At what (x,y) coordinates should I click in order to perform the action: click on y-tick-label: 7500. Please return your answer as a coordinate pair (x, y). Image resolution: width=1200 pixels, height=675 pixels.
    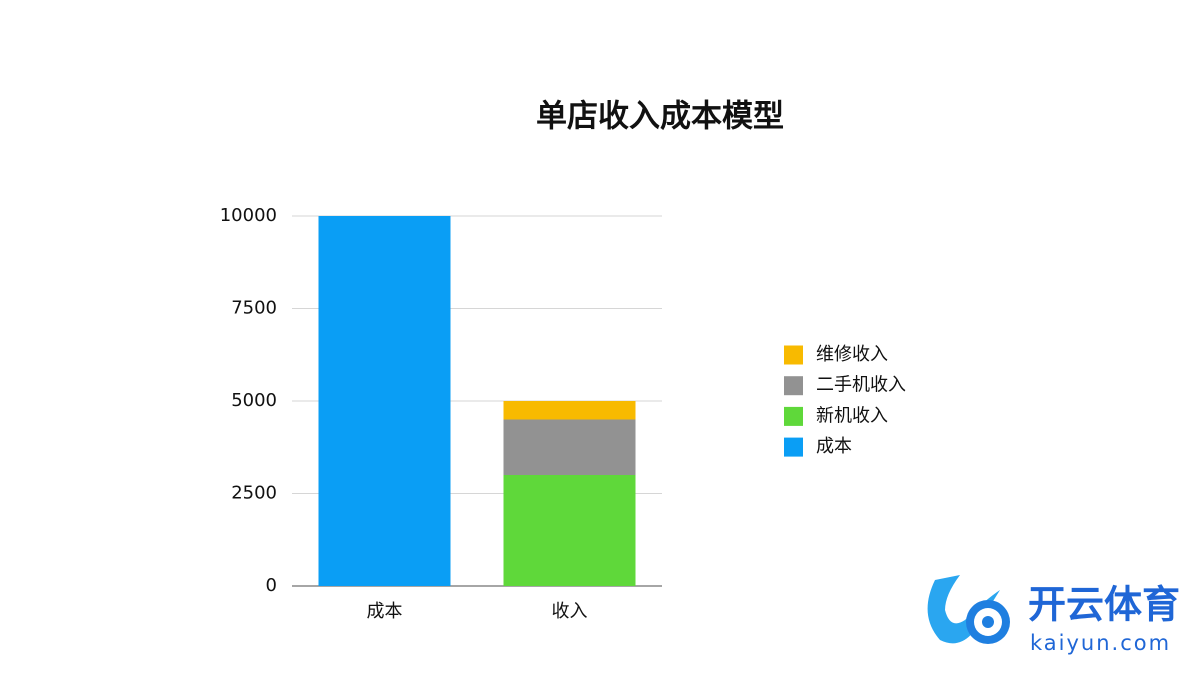
    Looking at the image, I should click on (254, 308).